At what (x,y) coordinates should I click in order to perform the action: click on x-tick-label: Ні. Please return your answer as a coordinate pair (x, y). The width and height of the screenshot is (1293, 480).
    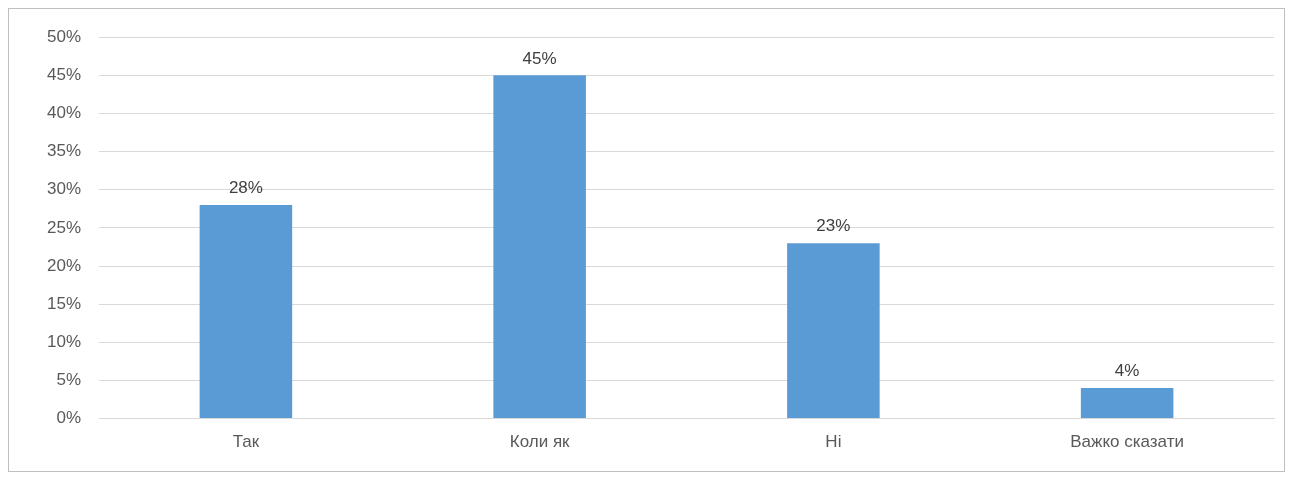
    Looking at the image, I should click on (833, 442).